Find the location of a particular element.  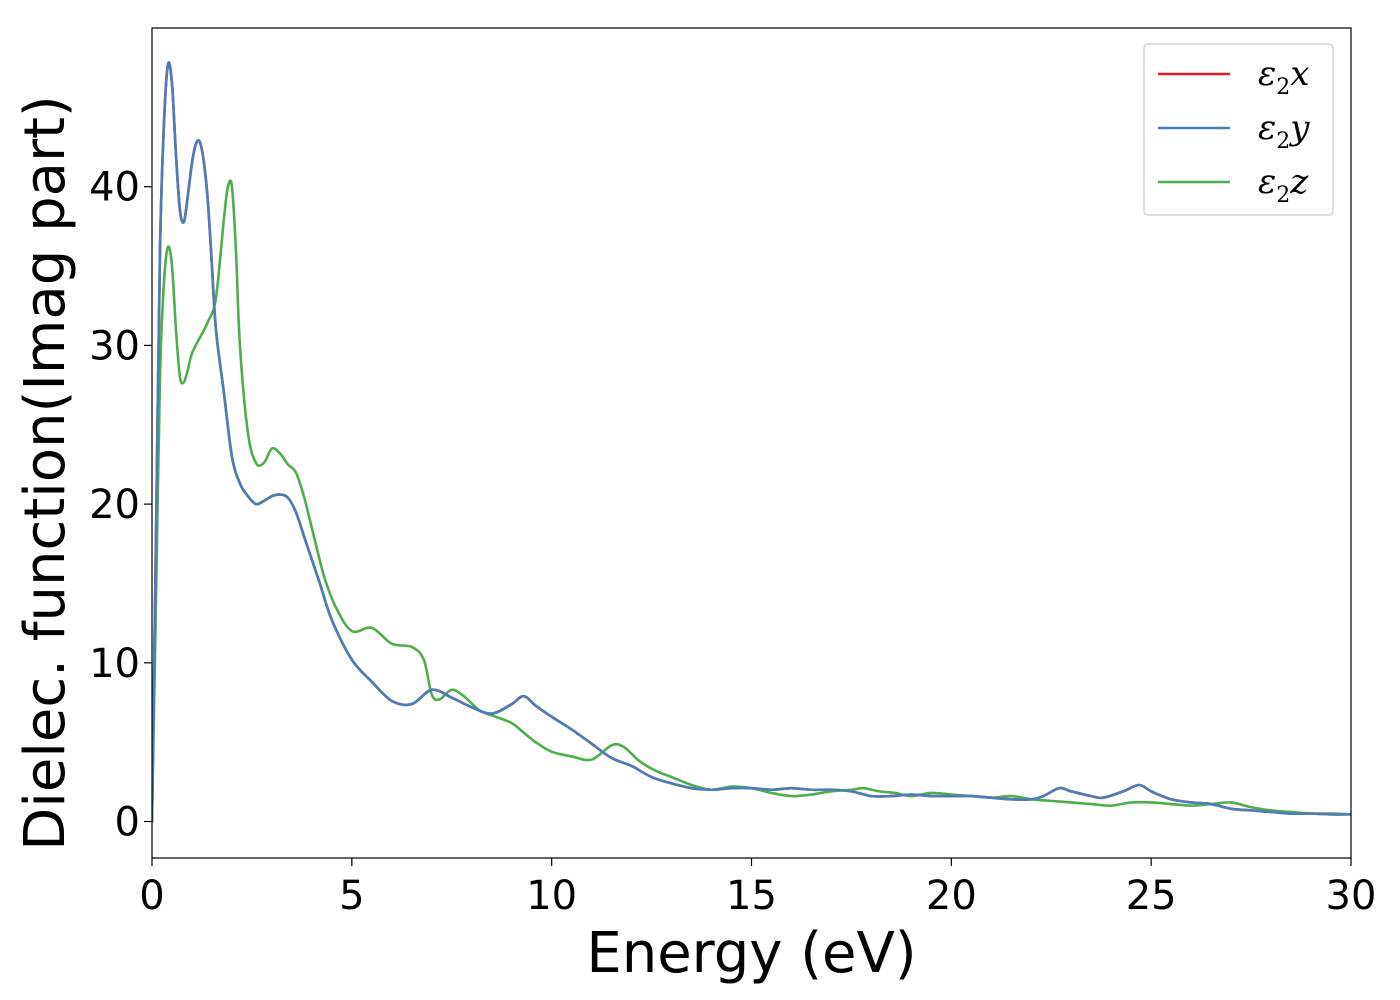

x-axis-ticks: 0 5 10 15 20 25 30 is located at coordinates (757, 888).